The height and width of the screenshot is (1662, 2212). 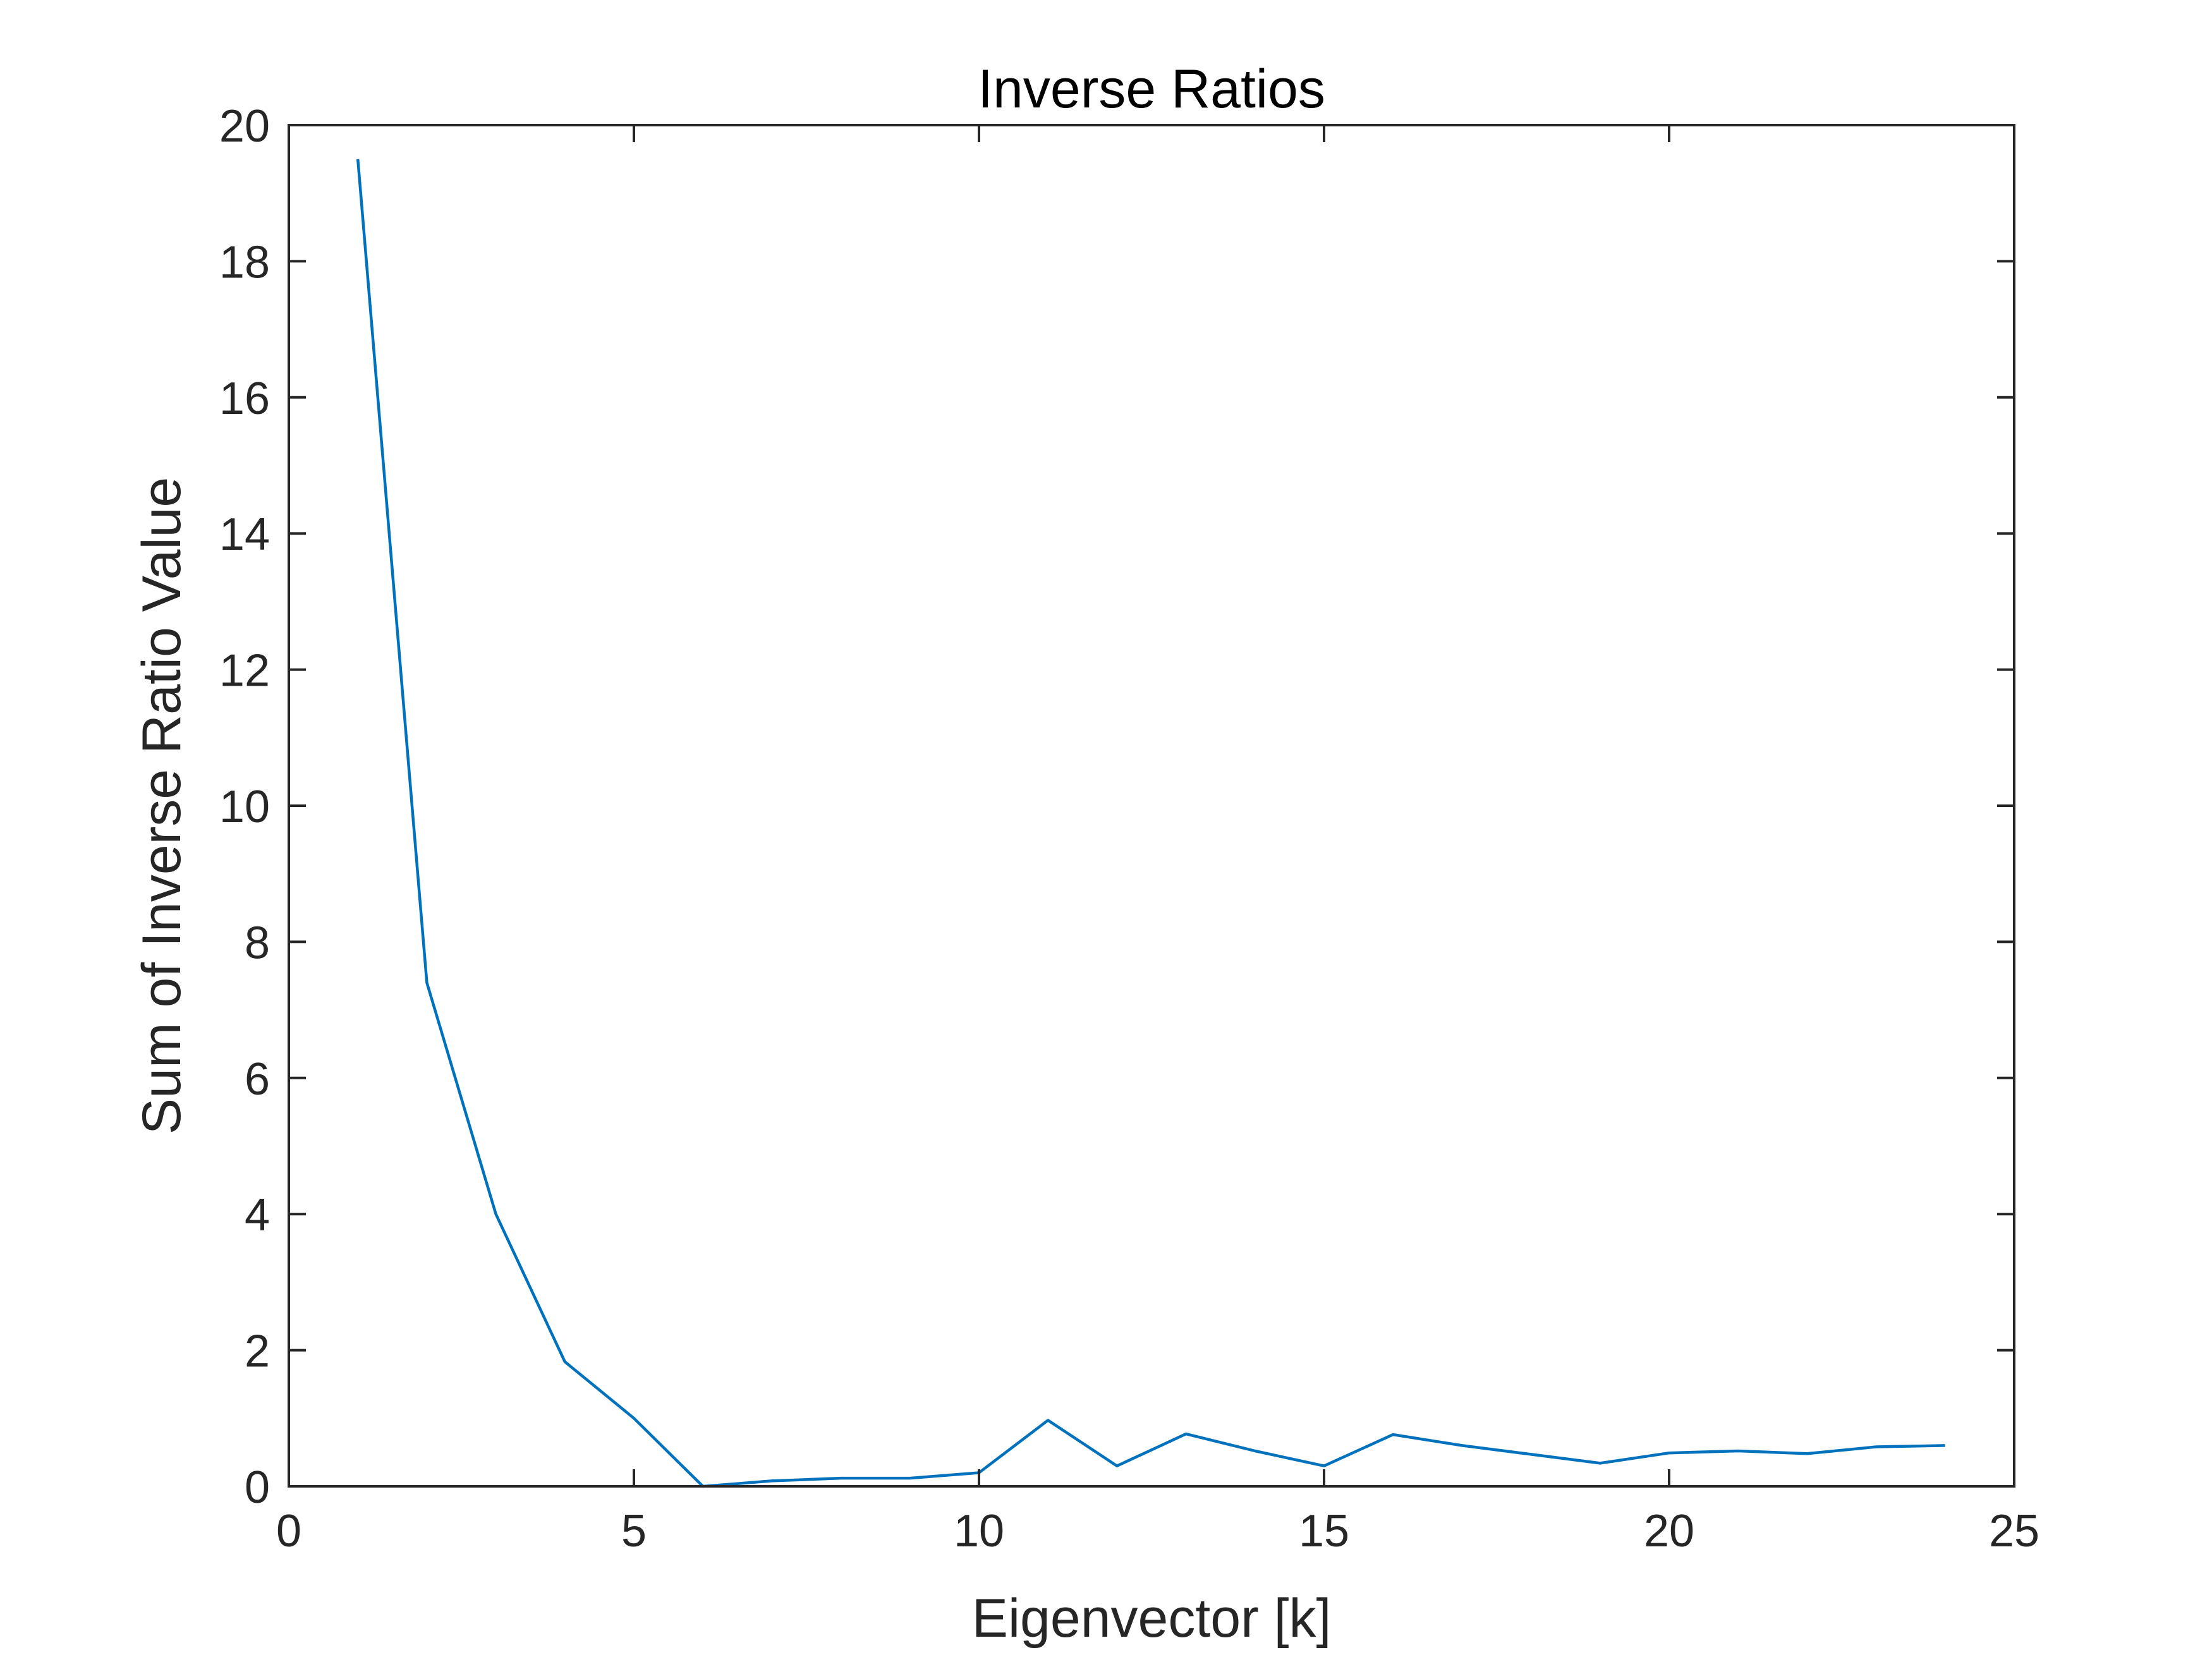 What do you see at coordinates (634, 1531) in the screenshot?
I see `x-tick-label: 5` at bounding box center [634, 1531].